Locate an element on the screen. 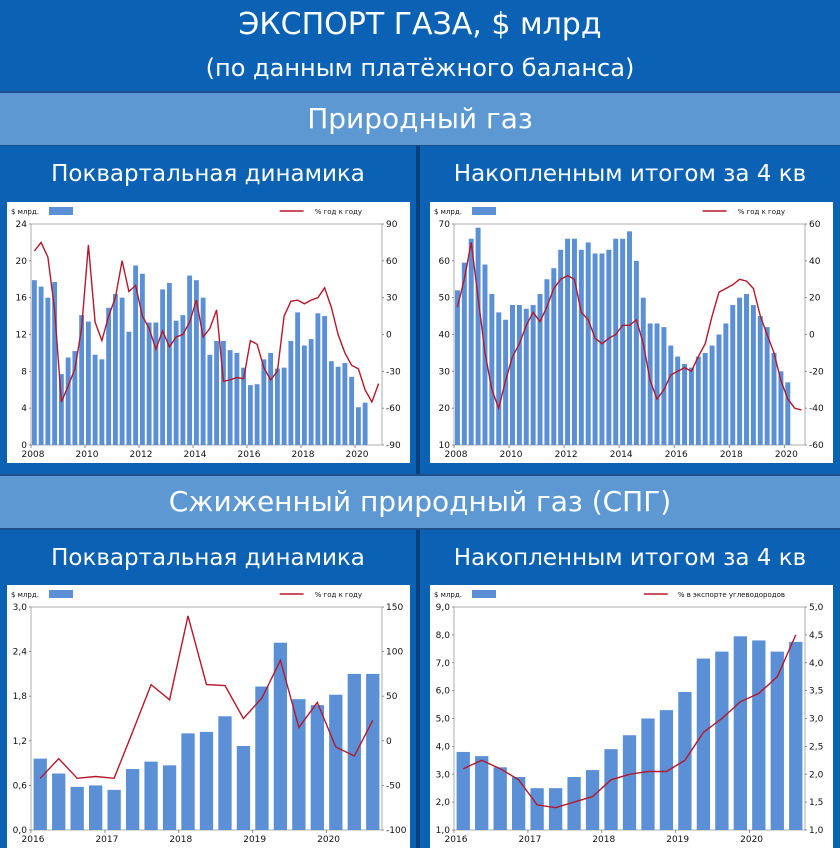 This screenshot has height=848, width=840. y-tick-label: 8 is located at coordinates (24, 372).